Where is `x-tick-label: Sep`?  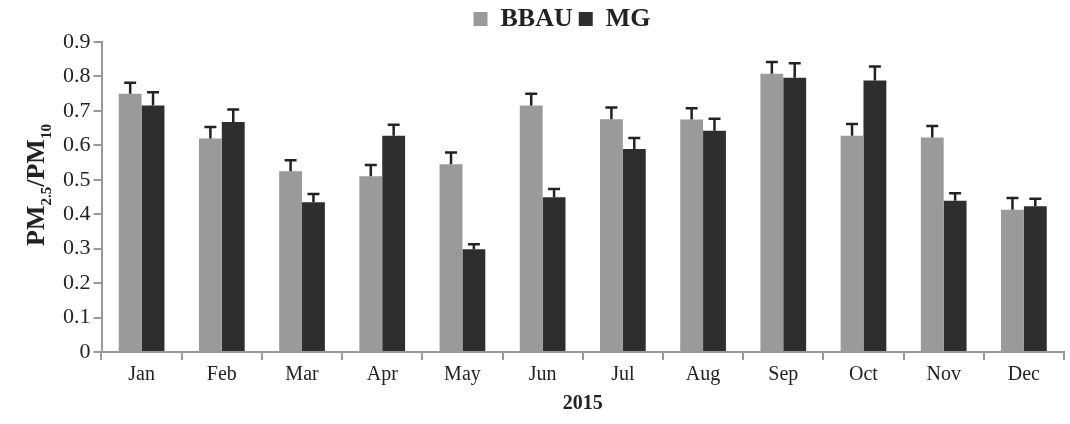
x-tick-label: Sep is located at coordinates (783, 374).